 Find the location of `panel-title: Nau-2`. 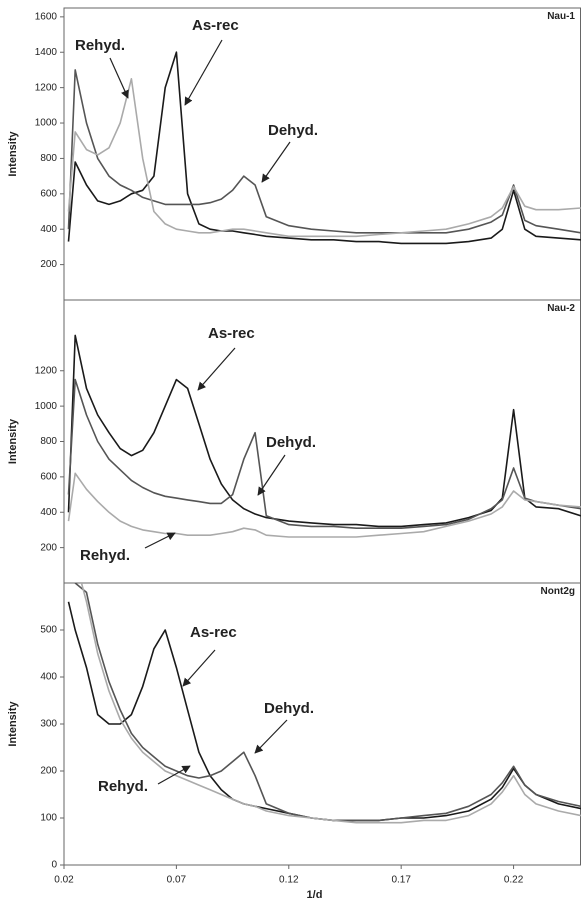

panel-title: Nau-2 is located at coordinates (561, 308).